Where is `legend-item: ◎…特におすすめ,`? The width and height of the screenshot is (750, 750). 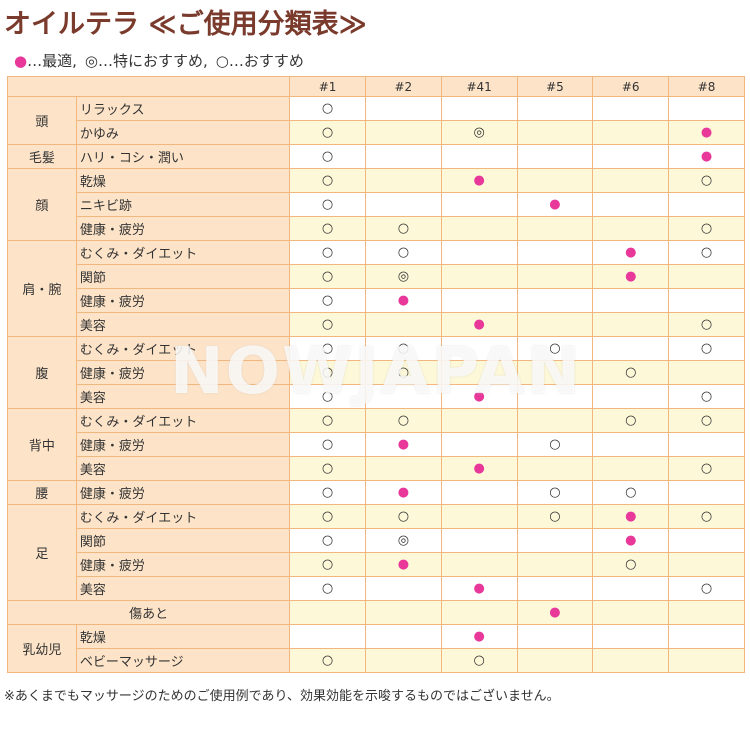
legend-item: ◎…特におすすめ, is located at coordinates (146, 61).